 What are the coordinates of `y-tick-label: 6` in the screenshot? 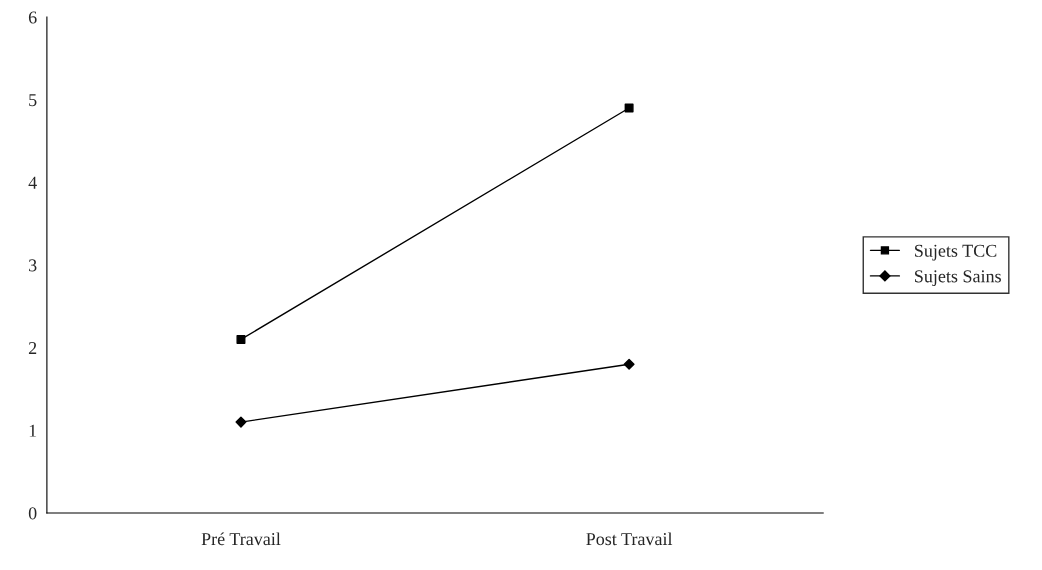 It's located at (32, 17).